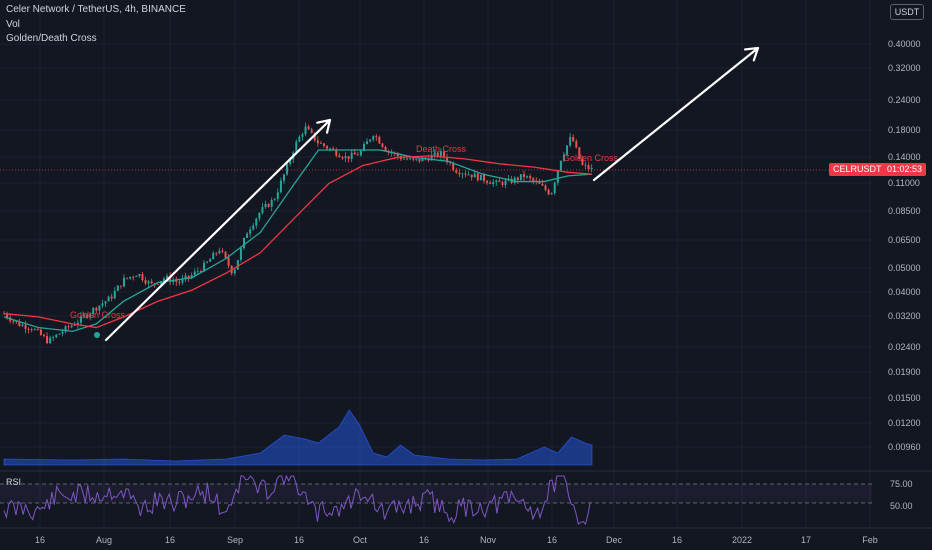 Image resolution: width=932 pixels, height=550 pixels. Describe the element at coordinates (904, 316) in the screenshot. I see `y-tick-label: 0.03200` at that location.